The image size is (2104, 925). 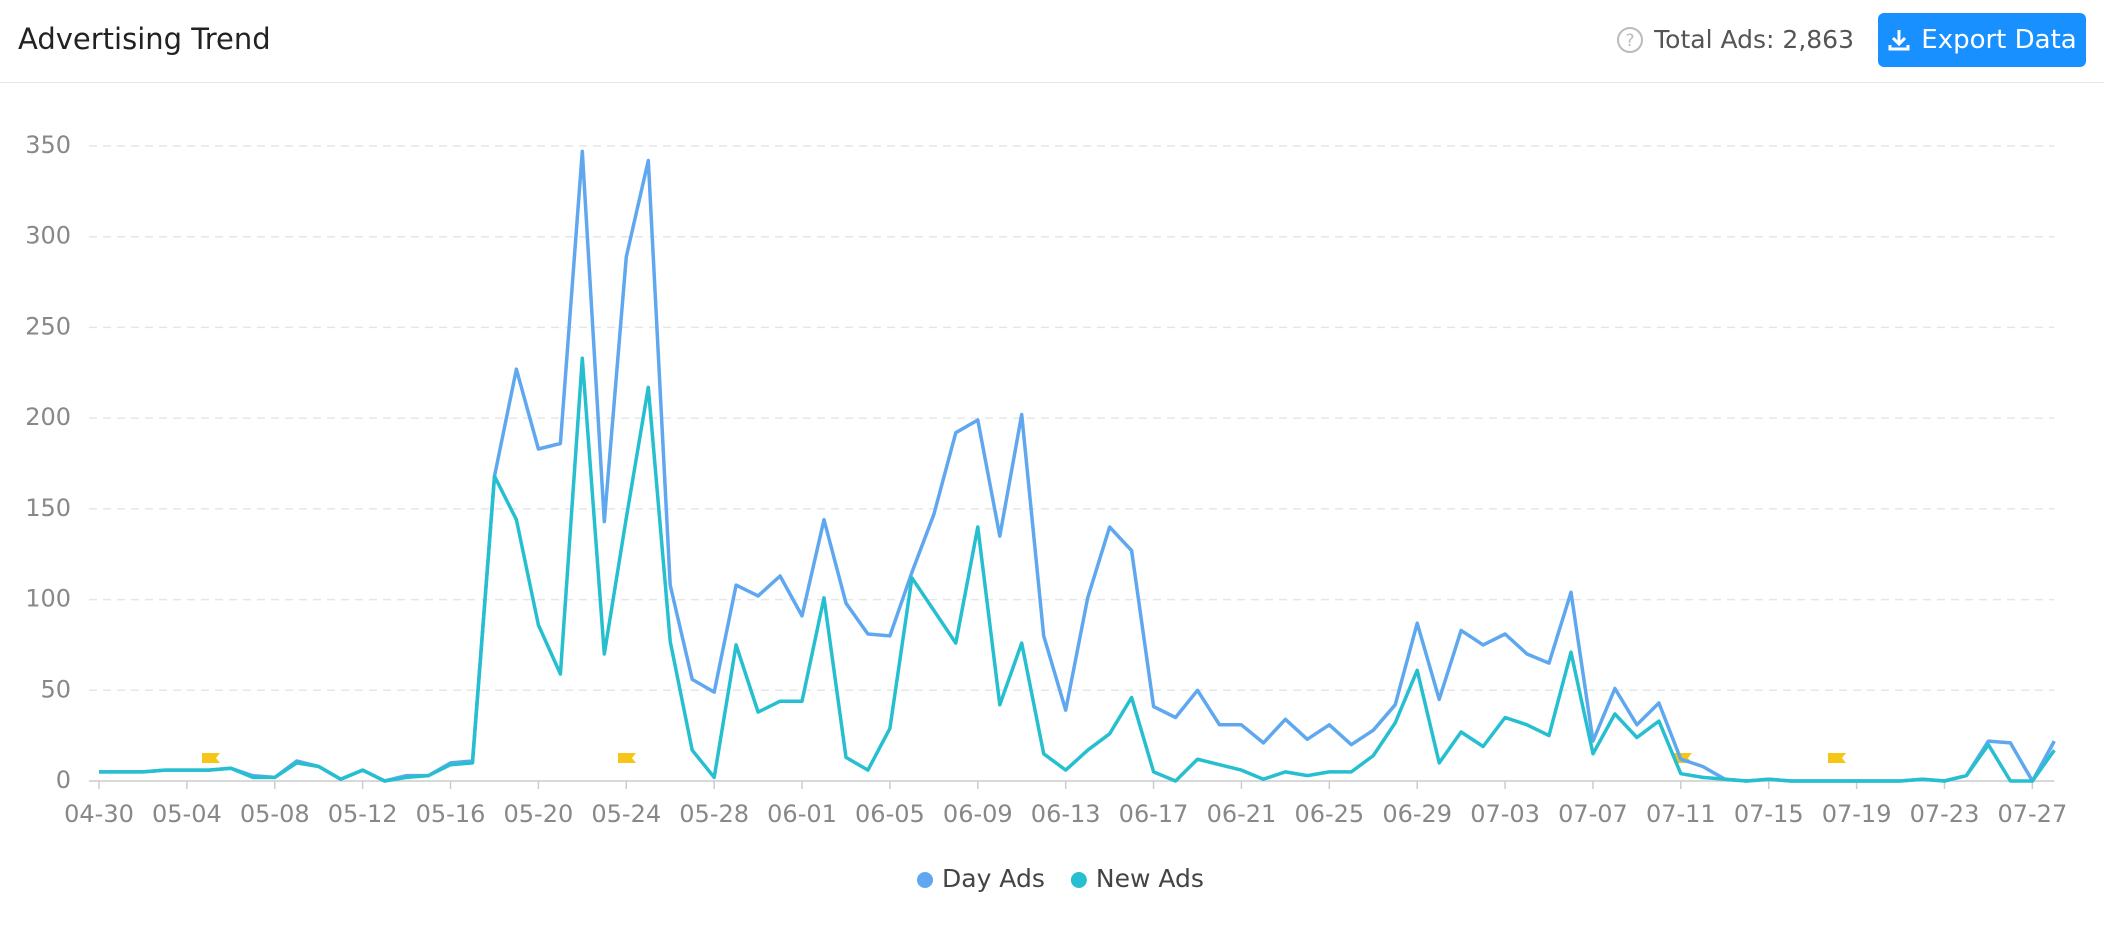 What do you see at coordinates (187, 814) in the screenshot?
I see `x-tick-label: 05-04` at bounding box center [187, 814].